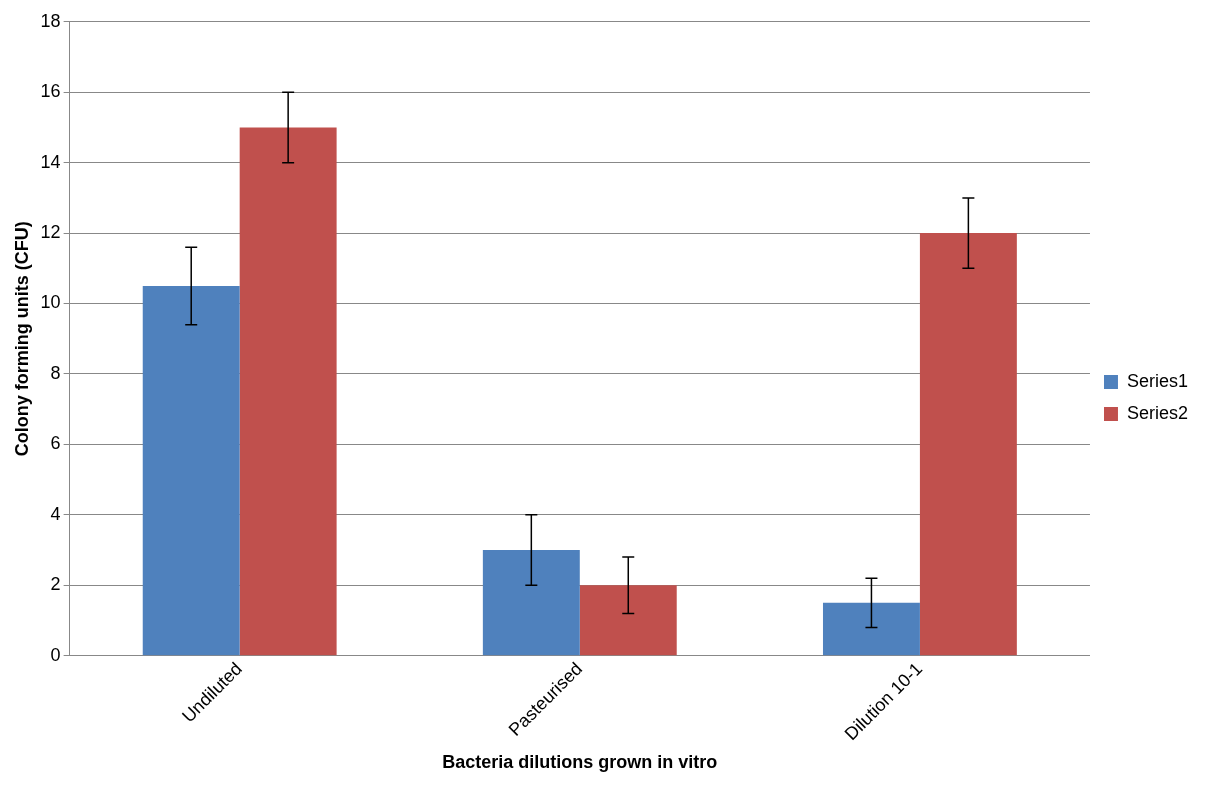 The width and height of the screenshot is (1216, 787). Describe the element at coordinates (55, 654) in the screenshot. I see `y-tick-label: 0` at that location.